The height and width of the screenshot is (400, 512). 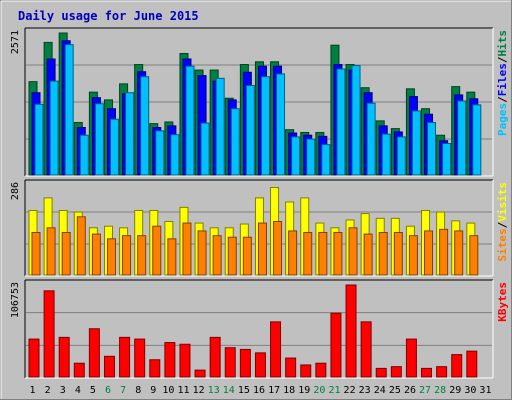 I want to click on x-tick-day-14: 14, so click(x=229, y=390).